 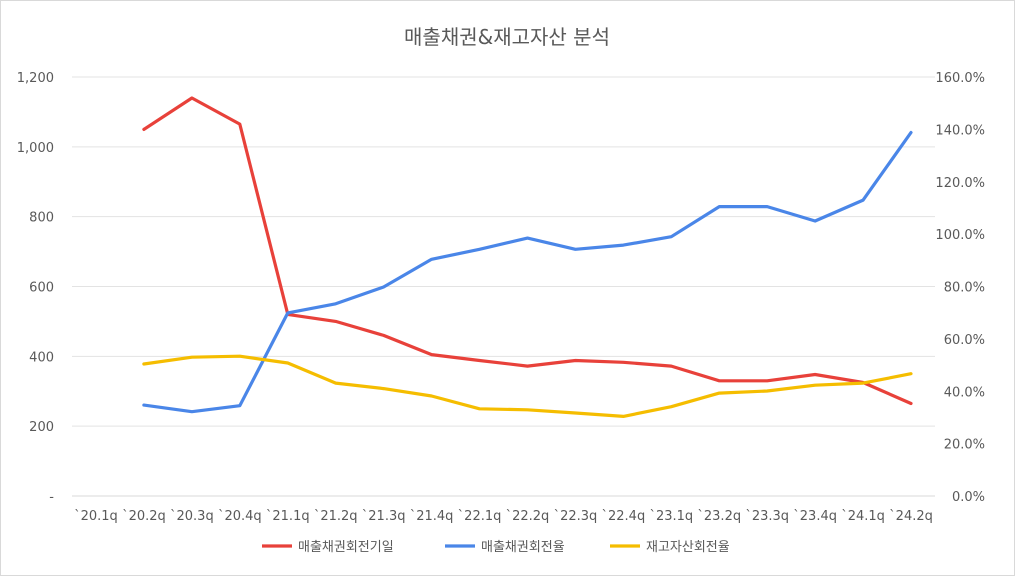 What do you see at coordinates (964, 340) in the screenshot?
I see `right-tick-label: 60.0%` at bounding box center [964, 340].